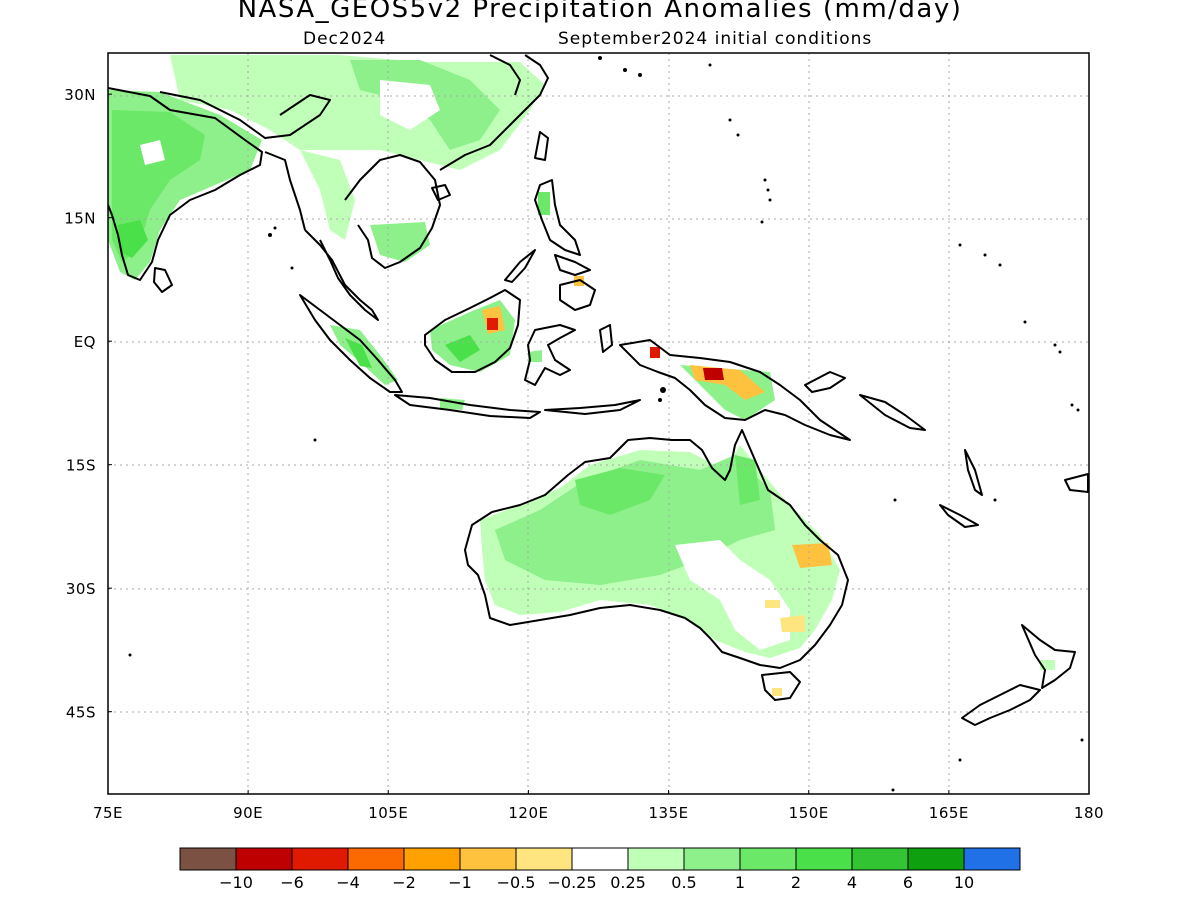 The width and height of the screenshot is (1200, 900). What do you see at coordinates (683, 882) in the screenshot?
I see `colorbar-label: 0.5` at bounding box center [683, 882].